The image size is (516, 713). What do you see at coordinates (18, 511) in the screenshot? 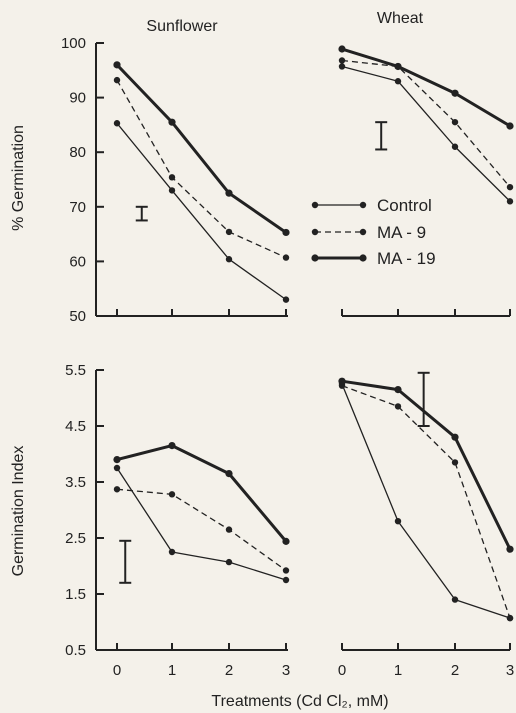
I see `y-axis-label-germination-index: Germination Index` at bounding box center [18, 511].